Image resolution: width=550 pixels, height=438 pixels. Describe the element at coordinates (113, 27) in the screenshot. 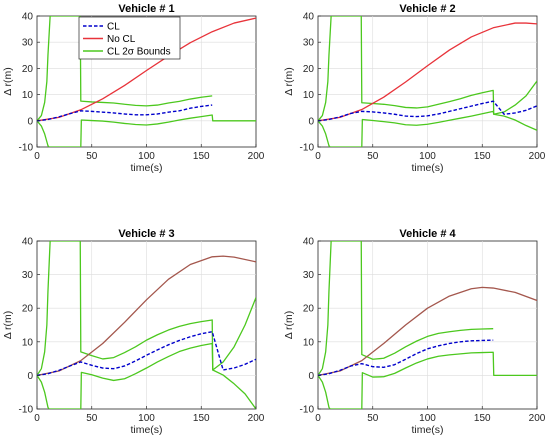

I see `legend-label: CL` at that location.